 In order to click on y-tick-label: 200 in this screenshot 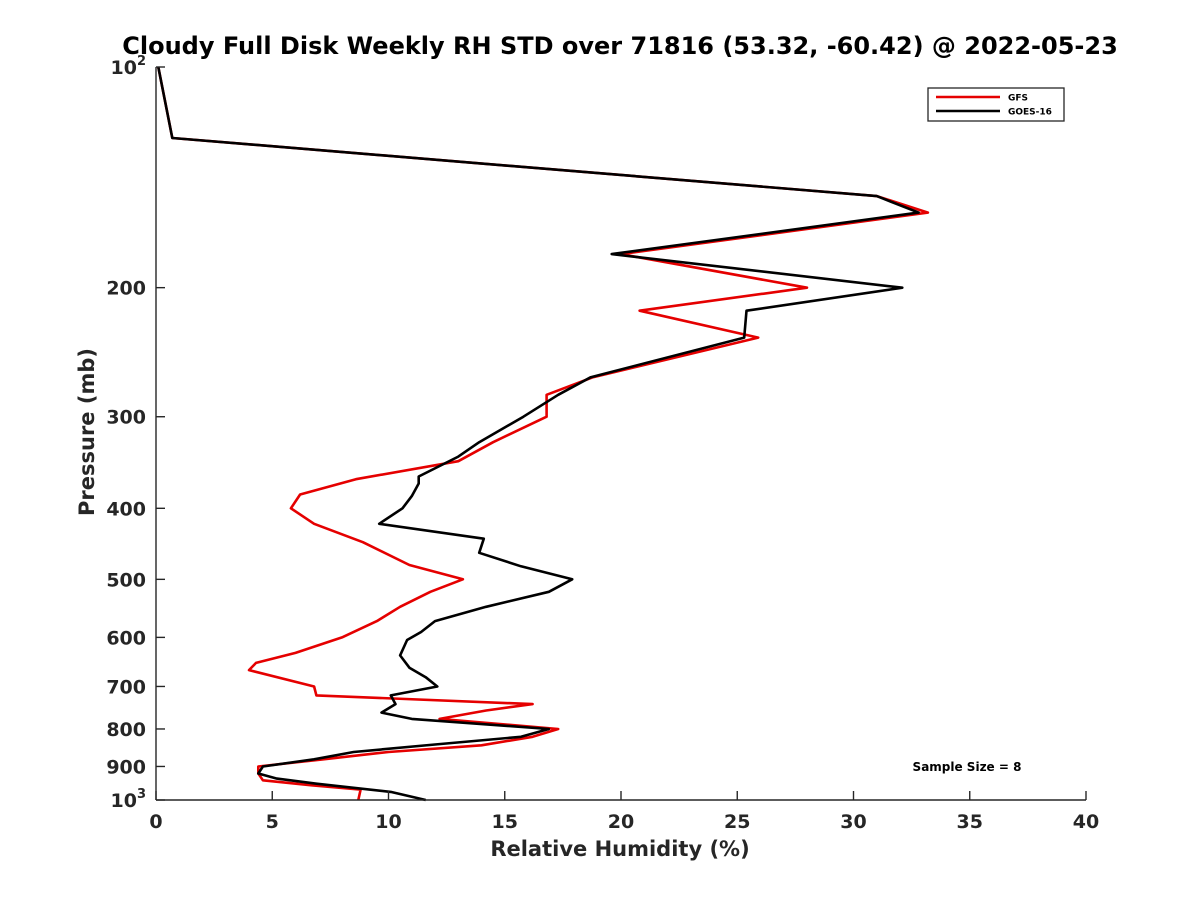, I will do `click(126, 289)`.